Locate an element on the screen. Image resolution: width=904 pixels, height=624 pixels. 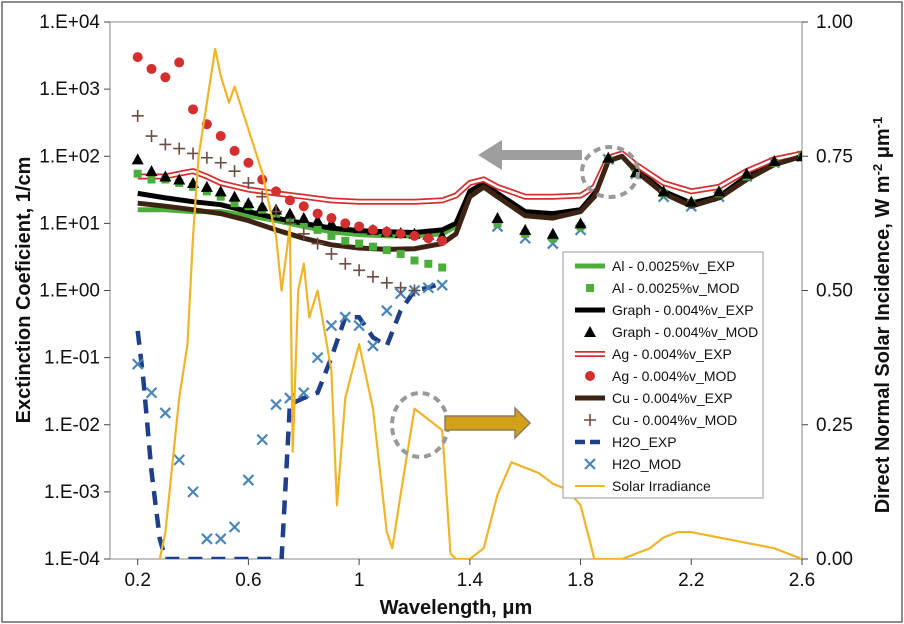
x-tick-label: 1 is located at coordinates (359, 580).